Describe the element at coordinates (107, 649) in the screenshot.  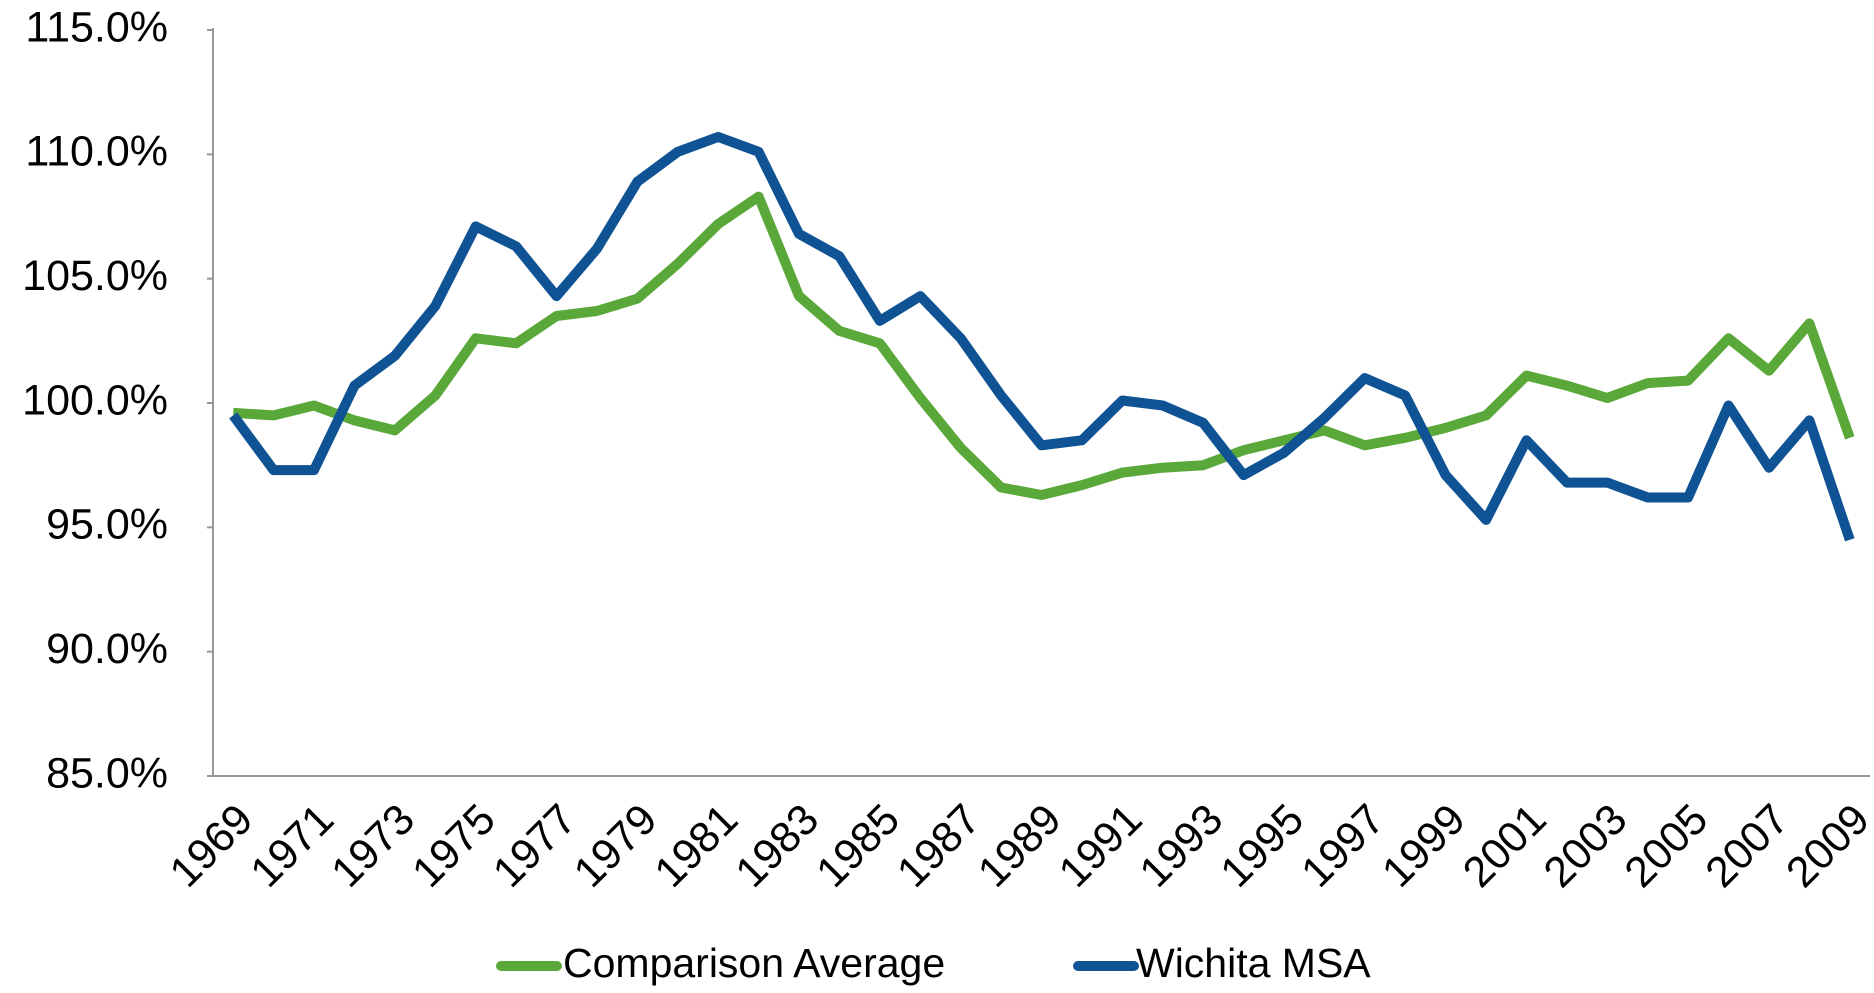
I see `y-tick-label: 90.0%` at that location.